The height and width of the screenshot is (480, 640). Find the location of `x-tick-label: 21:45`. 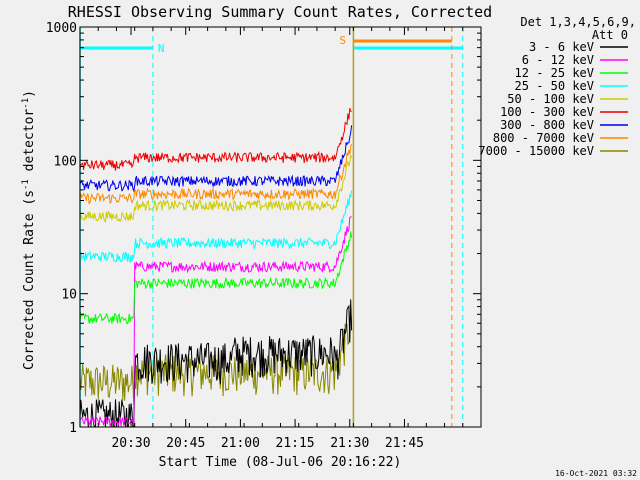

x-tick-label: 21:45 is located at coordinates (404, 443).